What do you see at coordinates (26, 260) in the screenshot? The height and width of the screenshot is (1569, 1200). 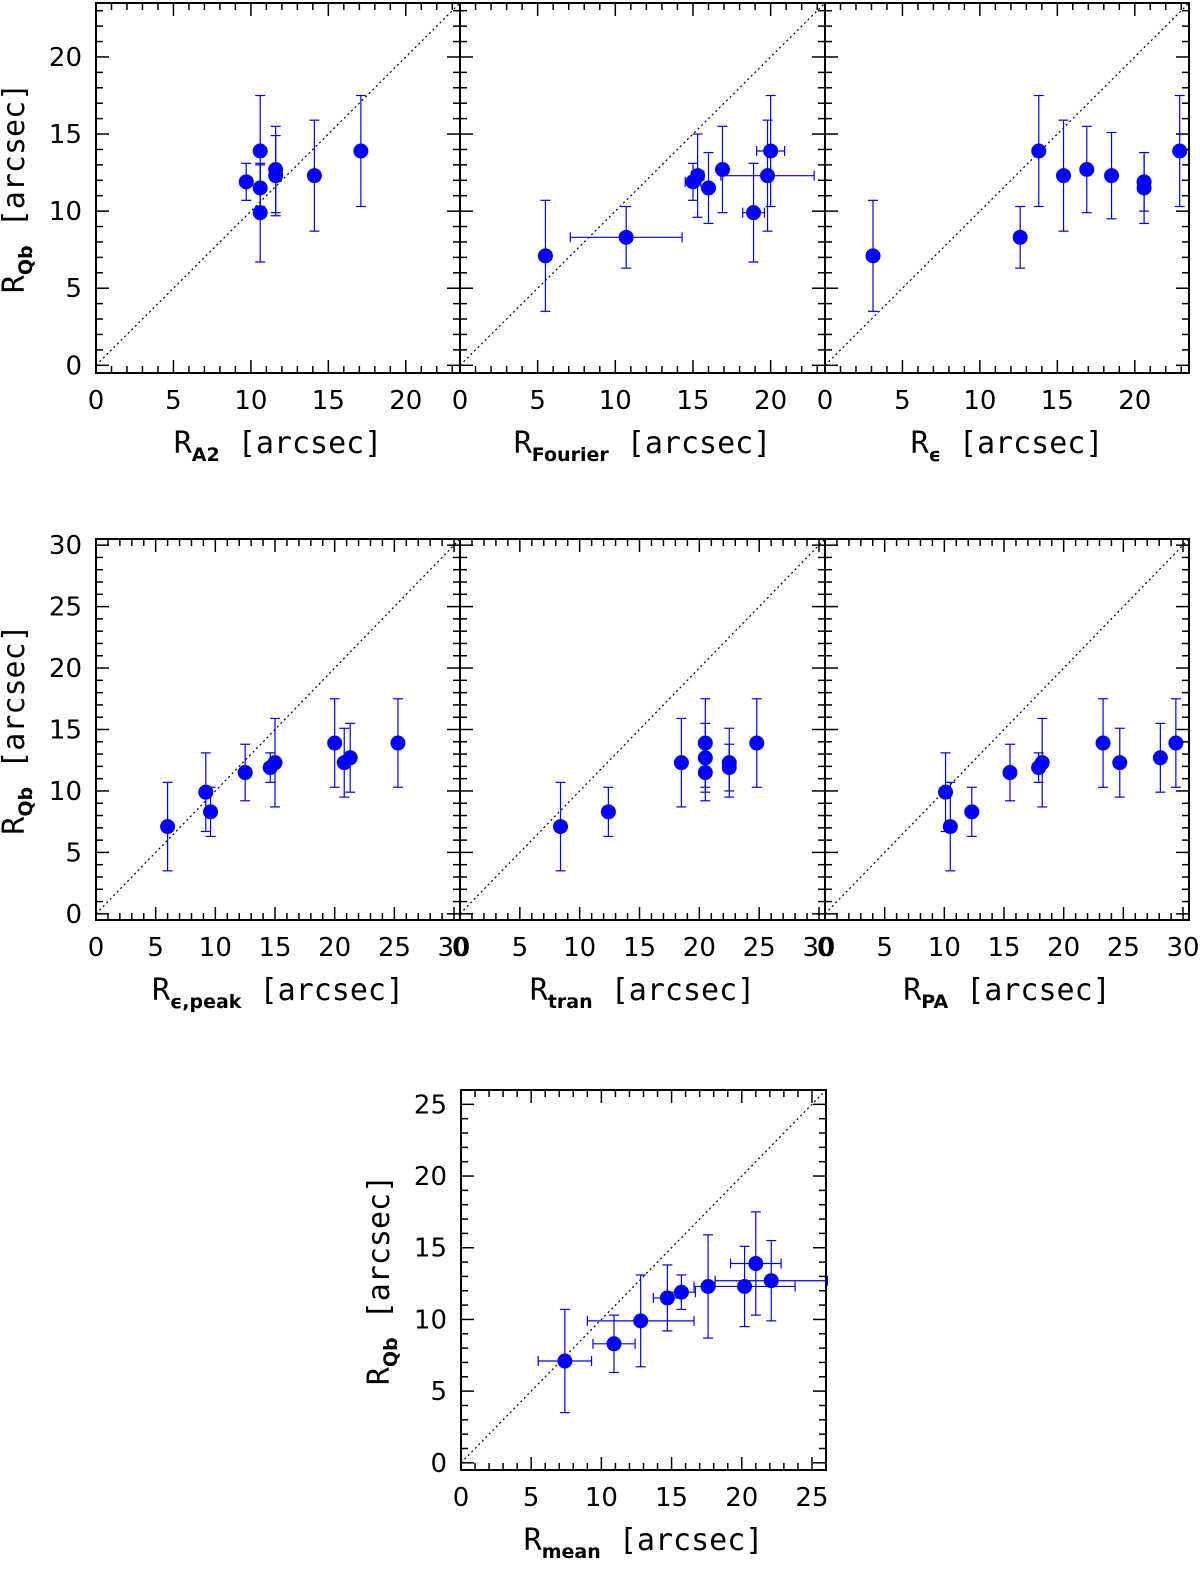 I see `y-axis-title-subscript: Qb` at bounding box center [26, 260].